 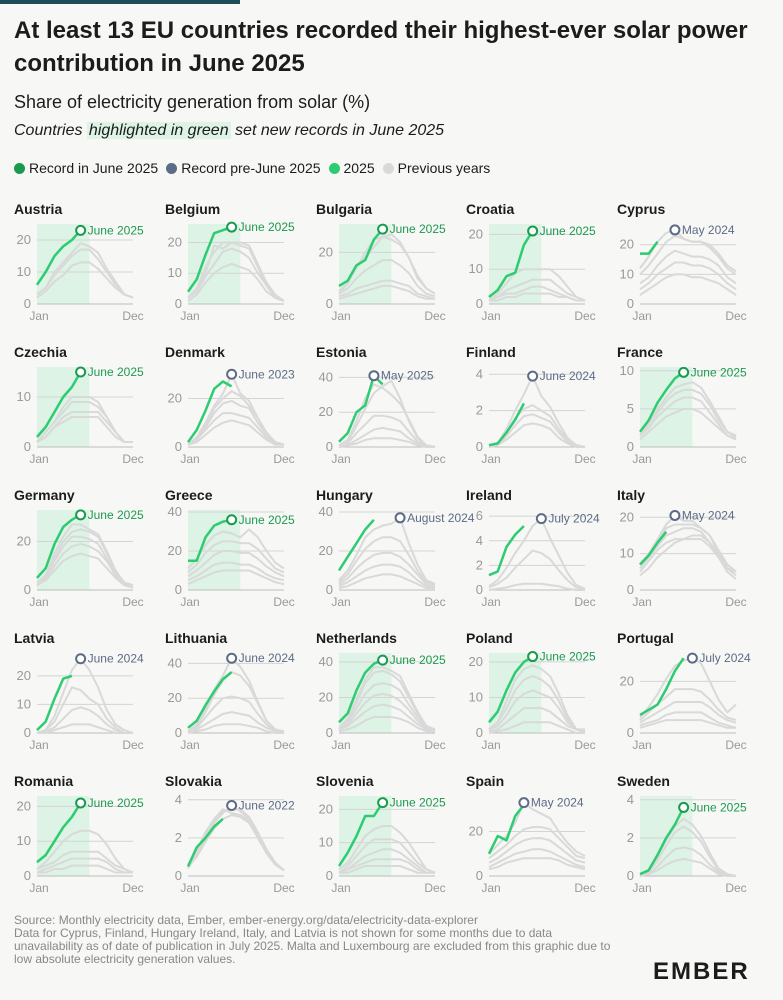 What do you see at coordinates (531, 262) in the screenshot?
I see `panel-croatia: Croatia 0 10 20 Jan Dec June 2025` at bounding box center [531, 262].